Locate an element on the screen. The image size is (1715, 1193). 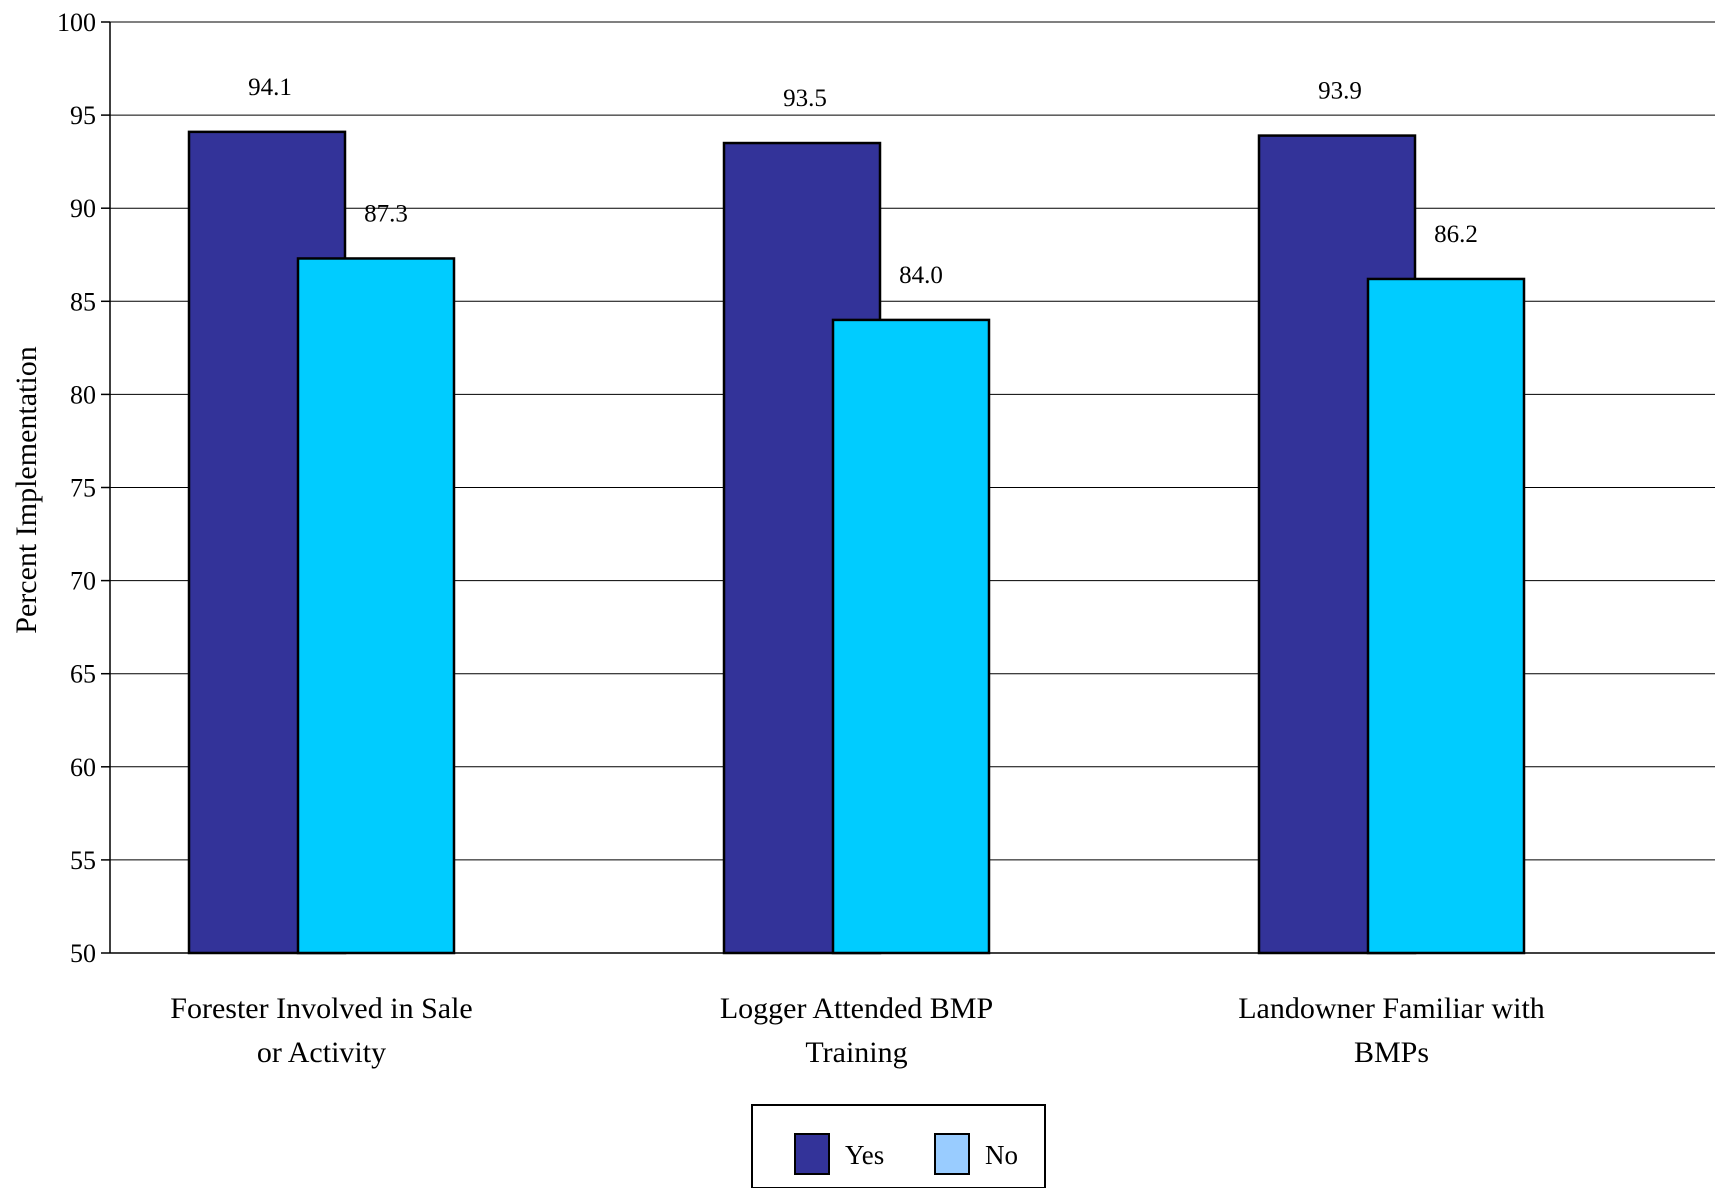
y-tick-label: 65 is located at coordinates (83, 674).